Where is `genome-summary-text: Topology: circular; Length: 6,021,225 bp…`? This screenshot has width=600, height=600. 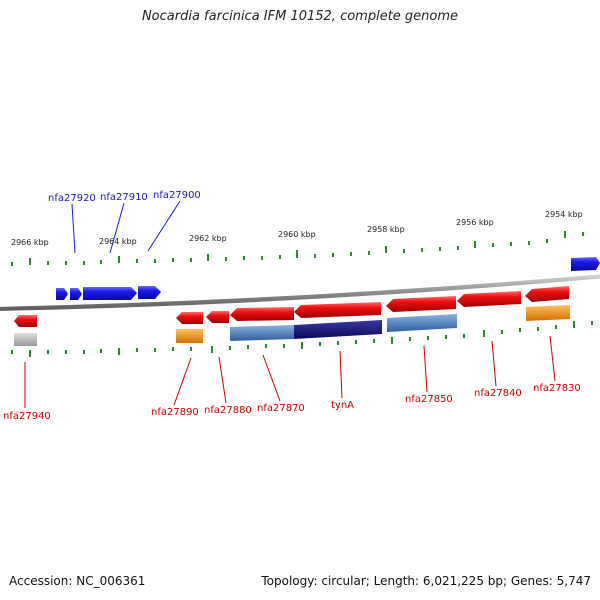 genome-summary-text: Topology: circular; Length: 6,021,225 bp… is located at coordinates (426, 581).